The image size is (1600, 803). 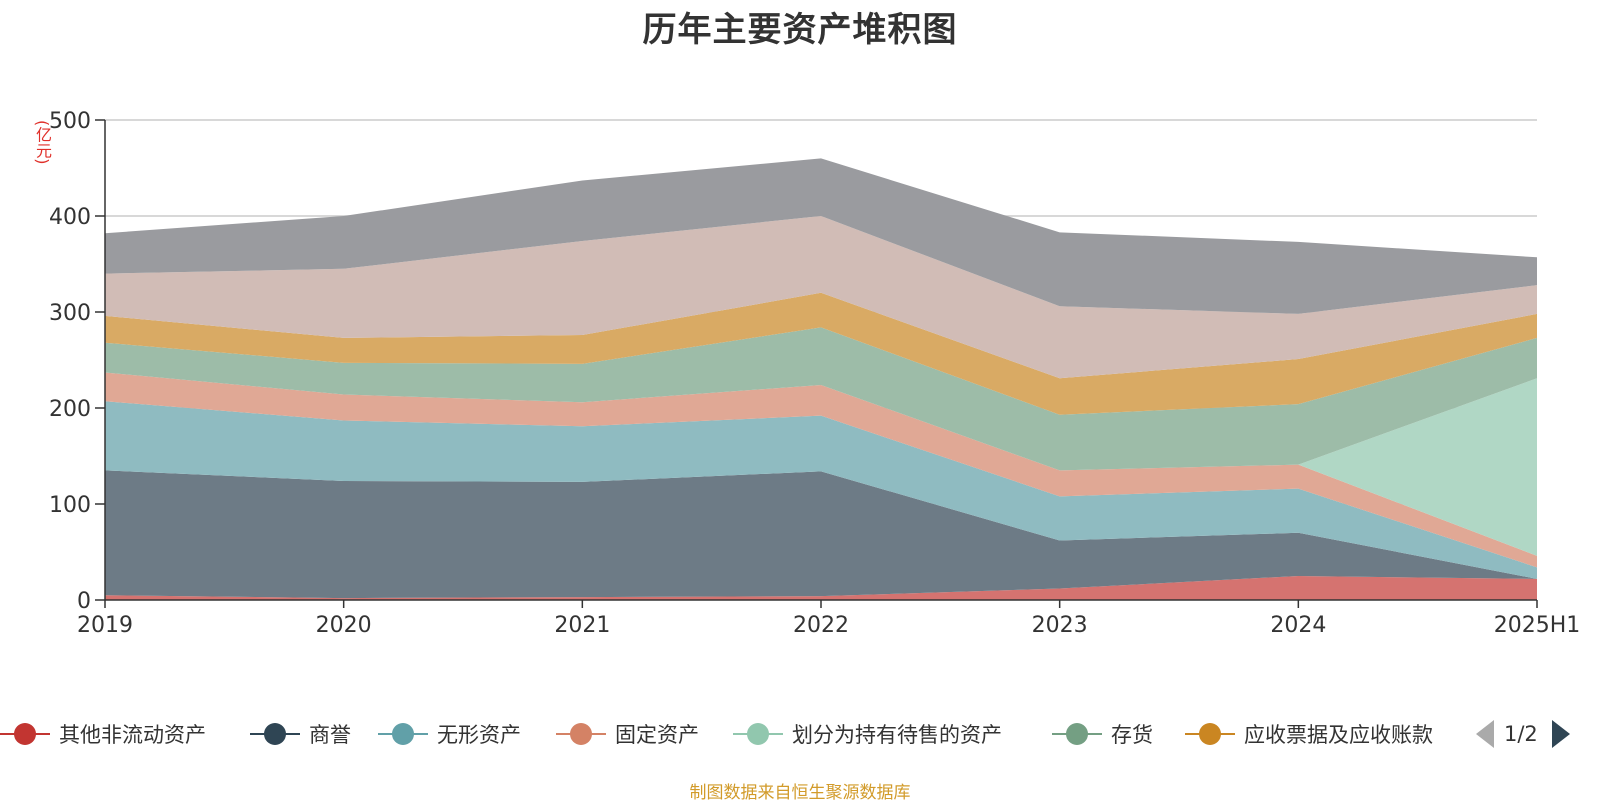 I want to click on chart-legend: 其他非流动资产 商誉 无形资产 固定资产 划分为持有待售的资产 存货 应收票据及应收账款, so click(x=800, y=734).